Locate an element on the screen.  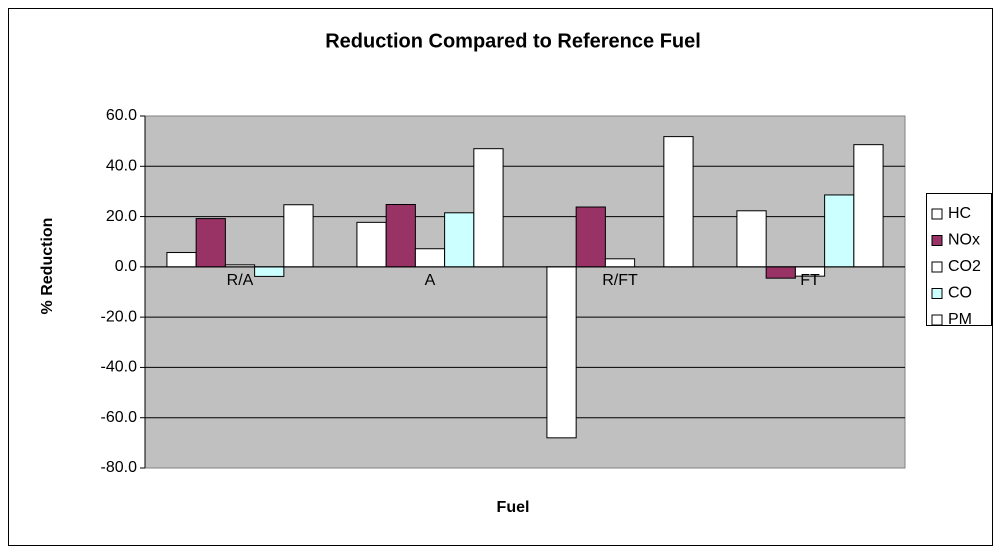
y-tick-label: 40.0 is located at coordinates (121, 166).